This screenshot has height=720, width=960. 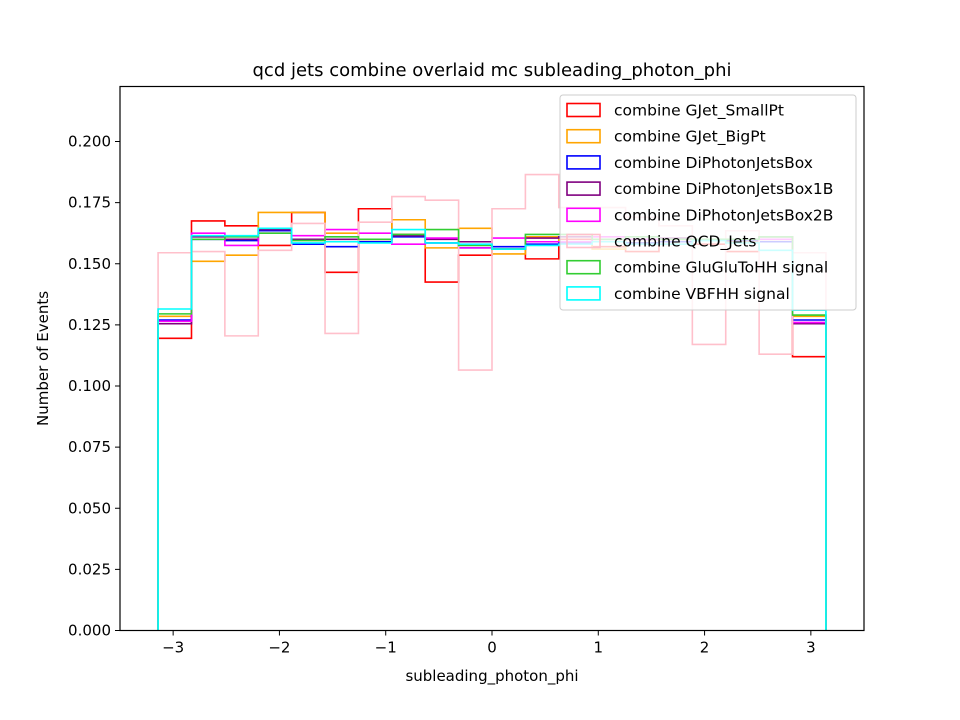 I want to click on x-axis: −3 −2 −1 0 1 2 3, so click(x=489, y=643).